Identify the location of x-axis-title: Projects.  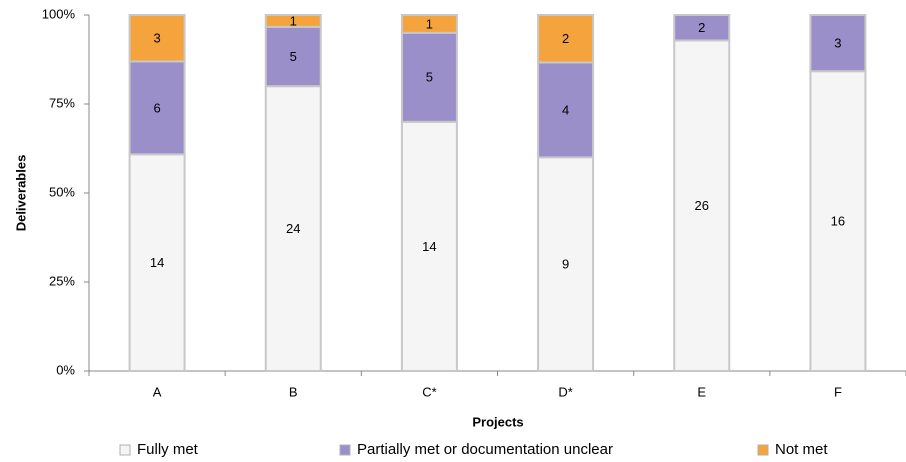
(497, 421).